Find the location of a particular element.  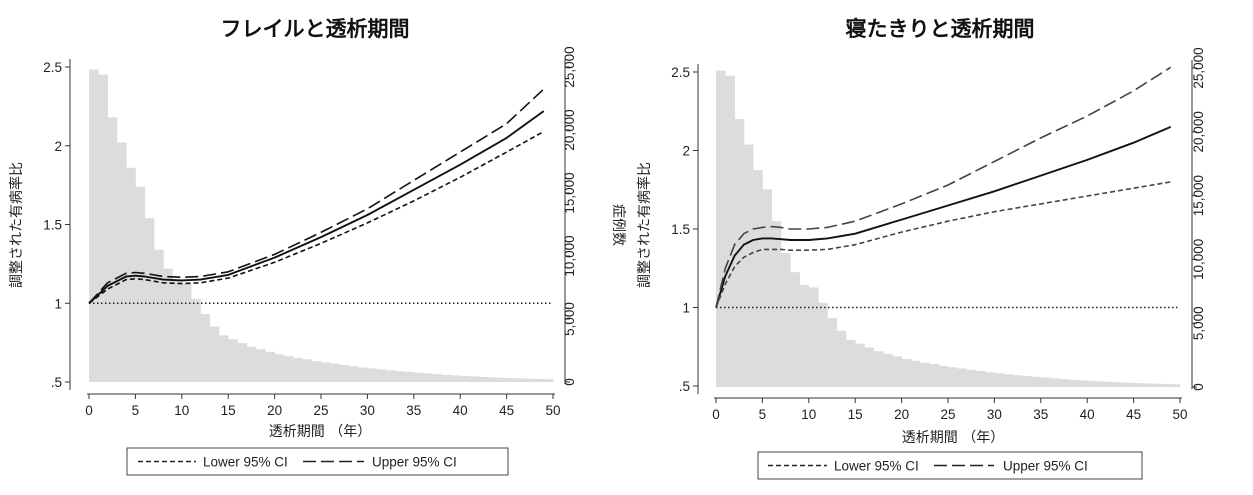

y2-axis-label: 症例数 is located at coordinates (618, 225).